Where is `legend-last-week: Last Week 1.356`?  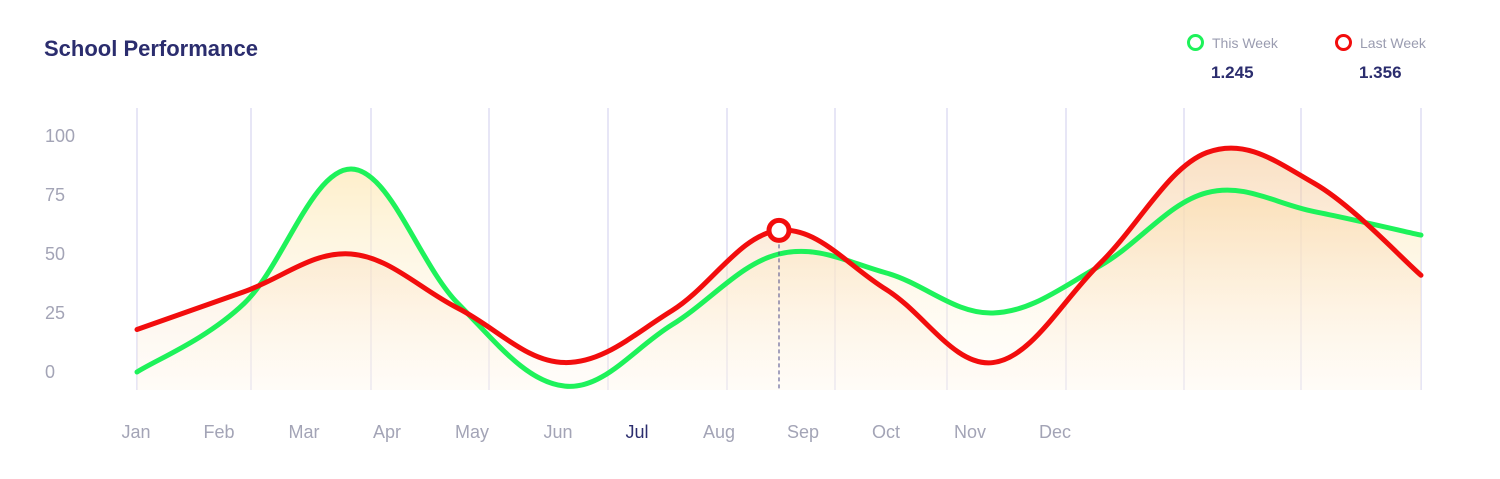 legend-last-week: Last Week 1.356 is located at coordinates (1390, 58).